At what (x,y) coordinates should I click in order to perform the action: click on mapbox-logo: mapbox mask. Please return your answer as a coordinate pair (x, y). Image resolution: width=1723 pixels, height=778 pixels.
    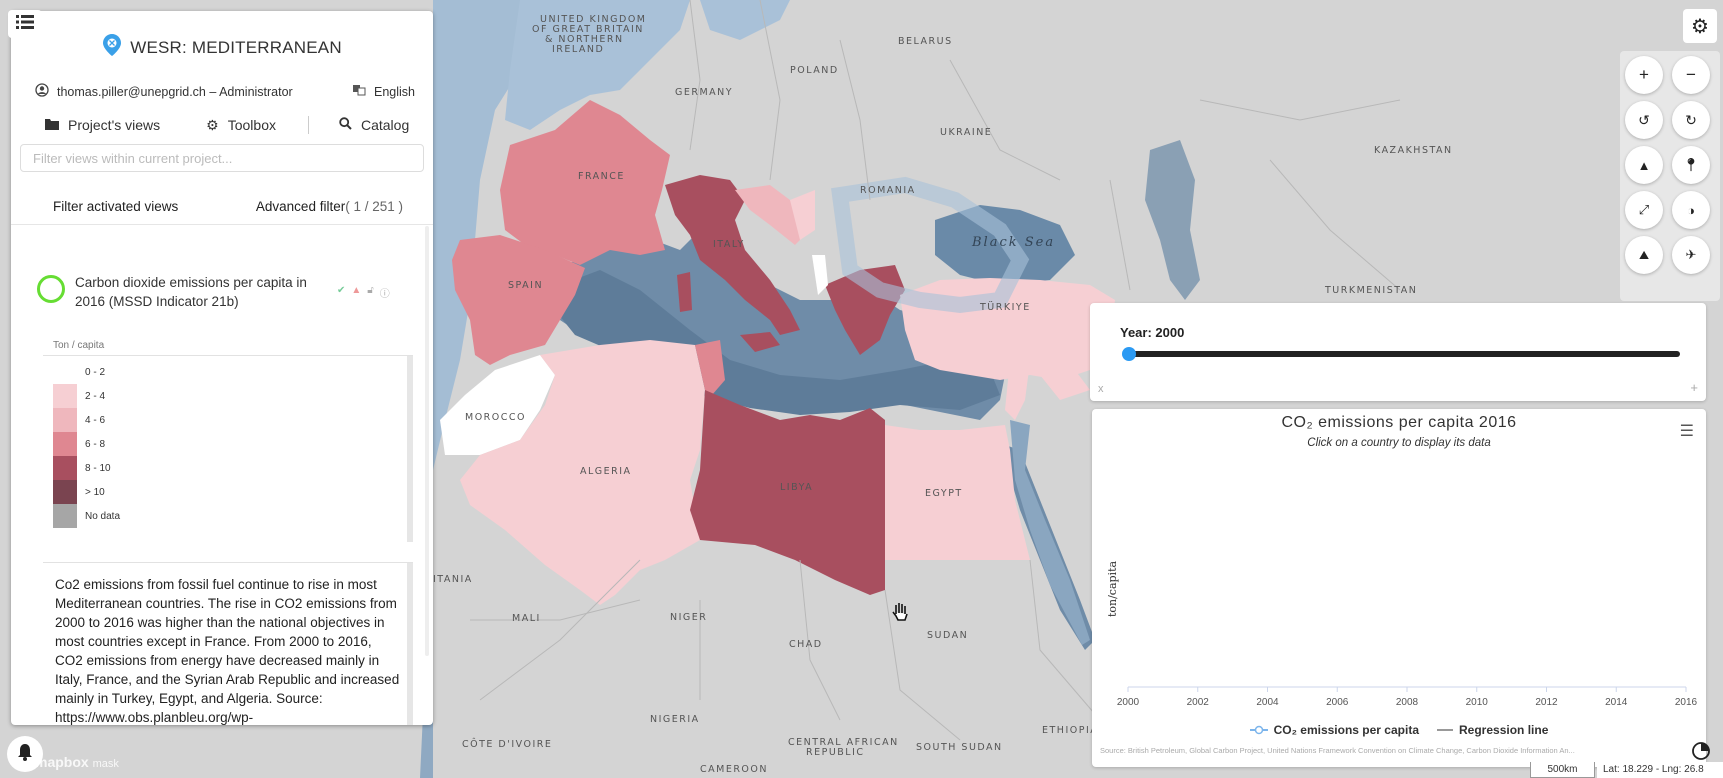
    Looking at the image, I should click on (77, 762).